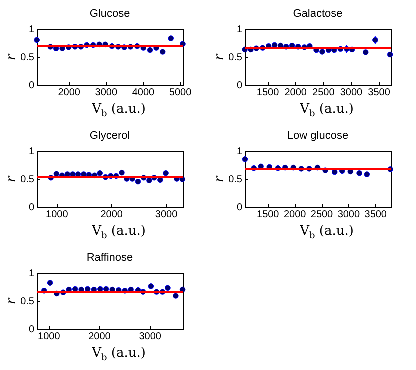 The height and width of the screenshot is (370, 416). I want to click on chart-title: Galactose, so click(318, 14).